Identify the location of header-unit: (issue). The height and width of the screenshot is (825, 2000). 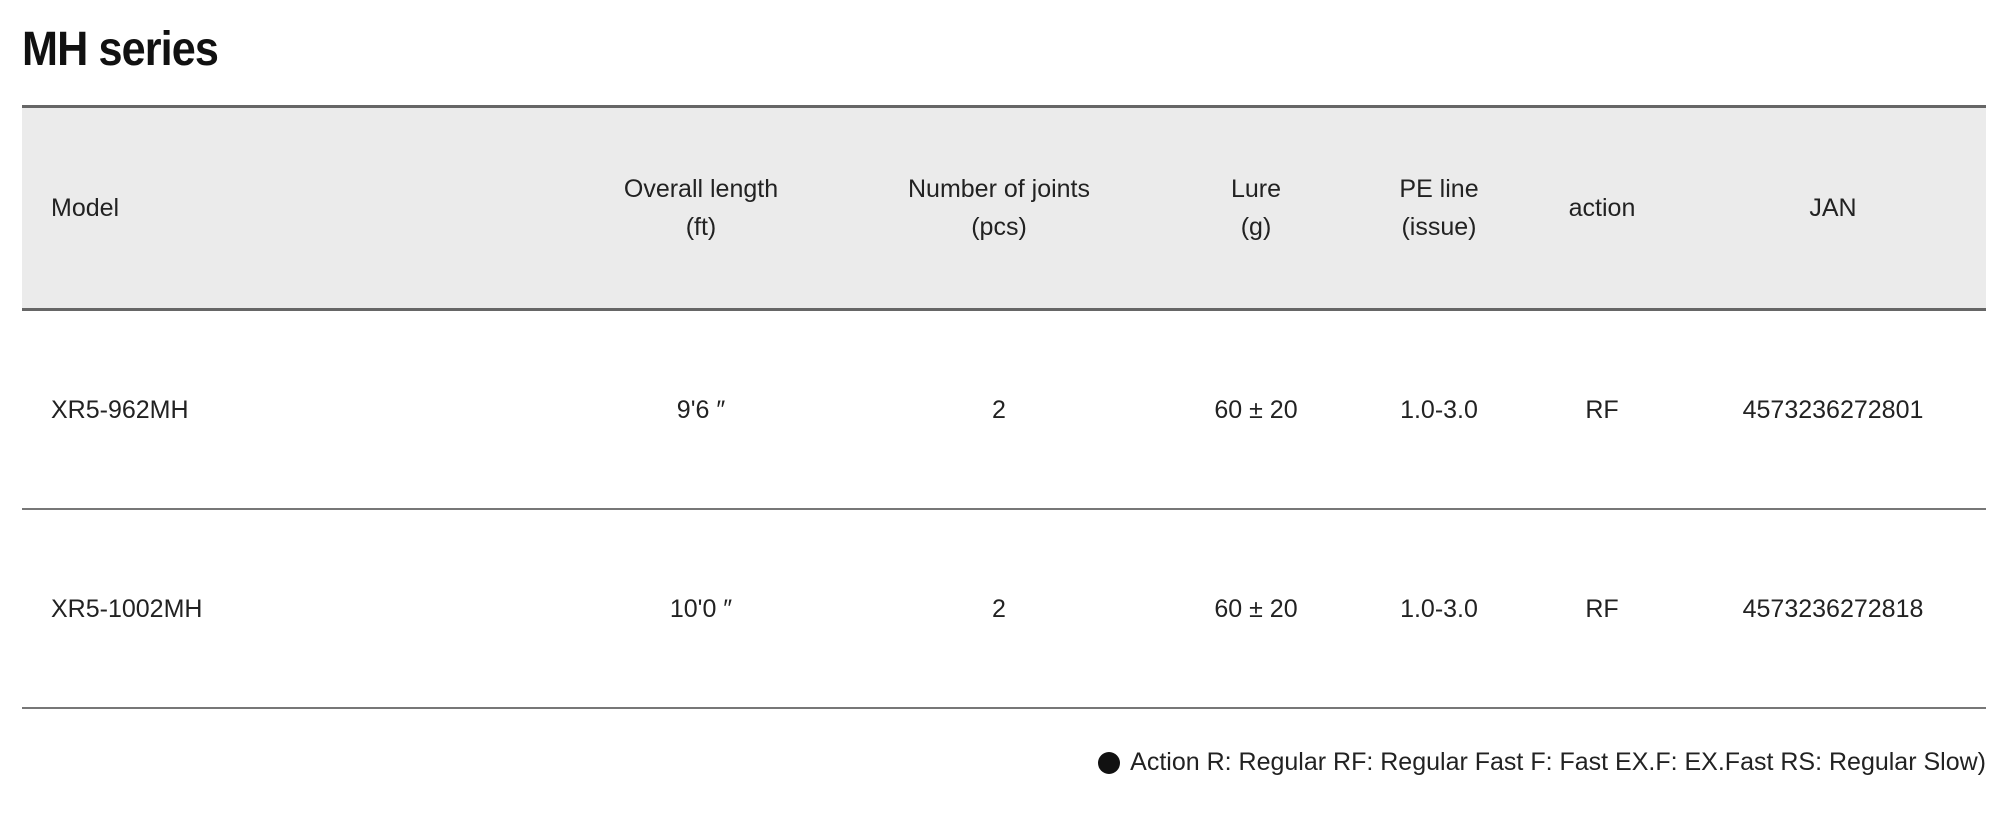
(1439, 227).